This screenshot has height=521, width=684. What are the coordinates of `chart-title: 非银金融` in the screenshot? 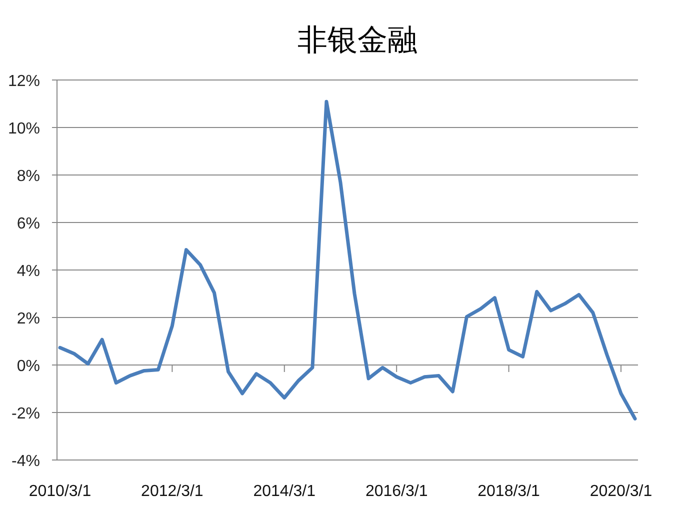 It's located at (358, 40).